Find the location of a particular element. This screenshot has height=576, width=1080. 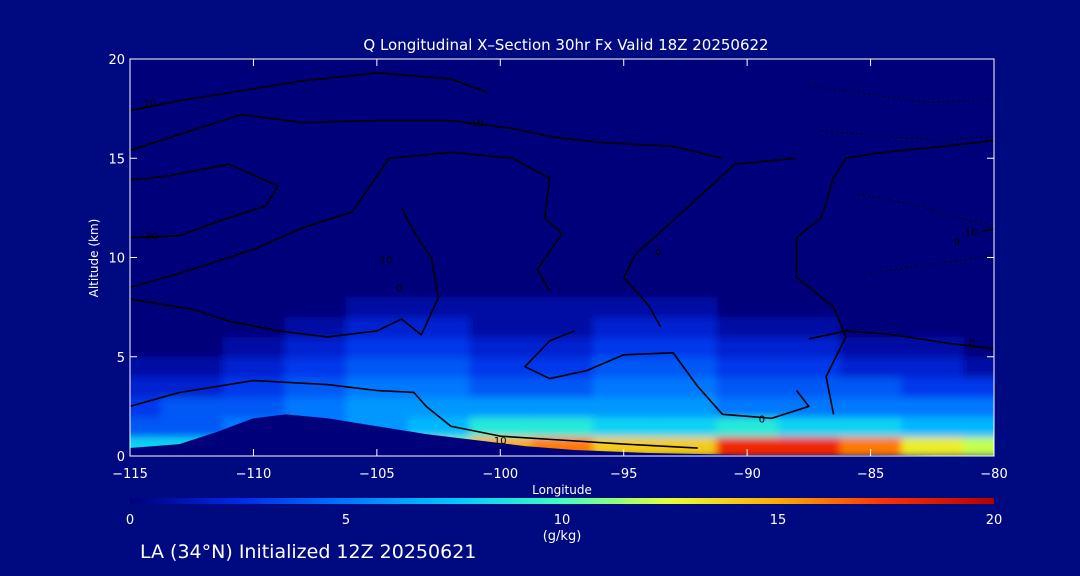

colorbar-tick-label: 15 is located at coordinates (778, 520).